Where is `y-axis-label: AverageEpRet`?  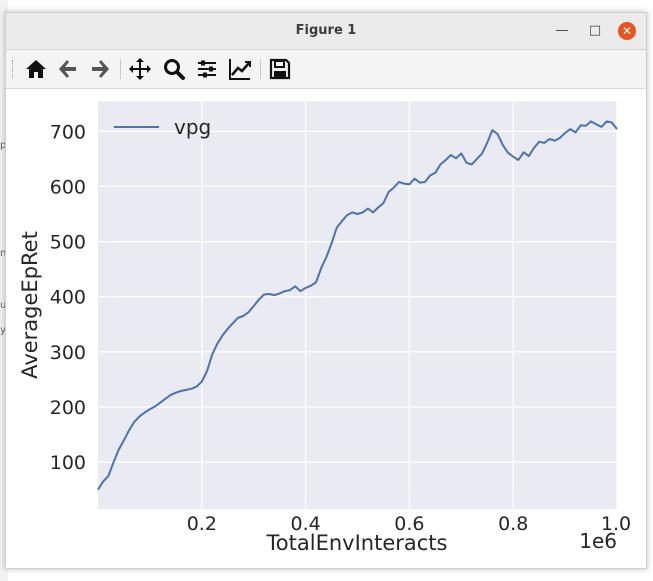 y-axis-label: AverageEpRet is located at coordinates (30, 305).